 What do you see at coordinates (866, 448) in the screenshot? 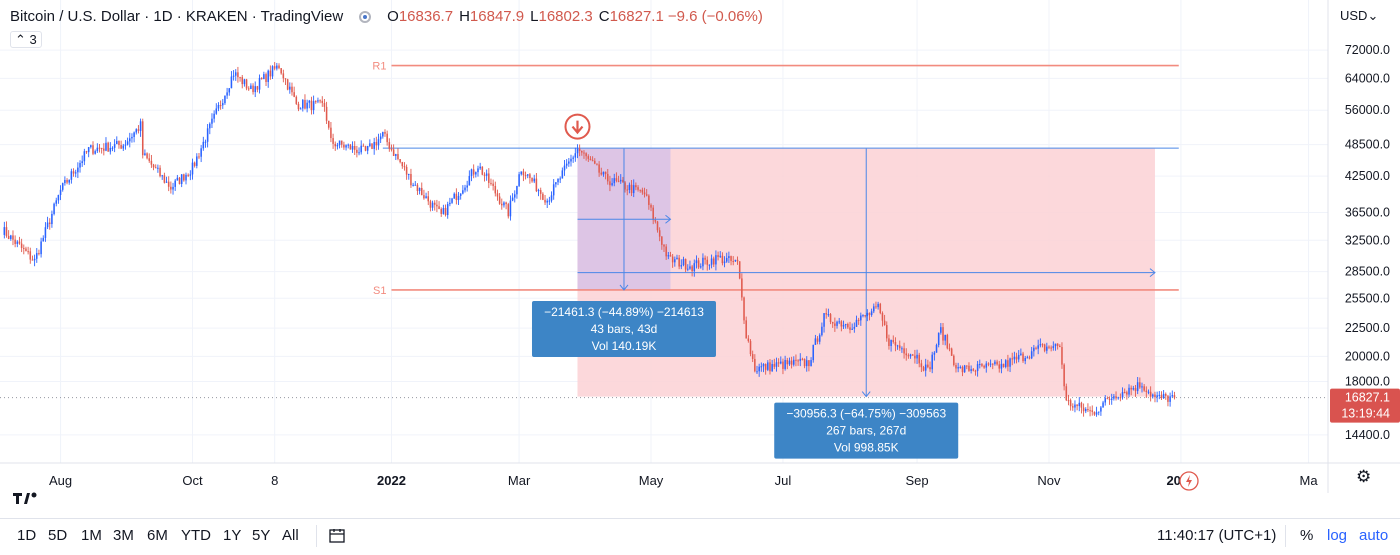
I see `measure-2-label-line: Vol 998.85K` at bounding box center [866, 448].